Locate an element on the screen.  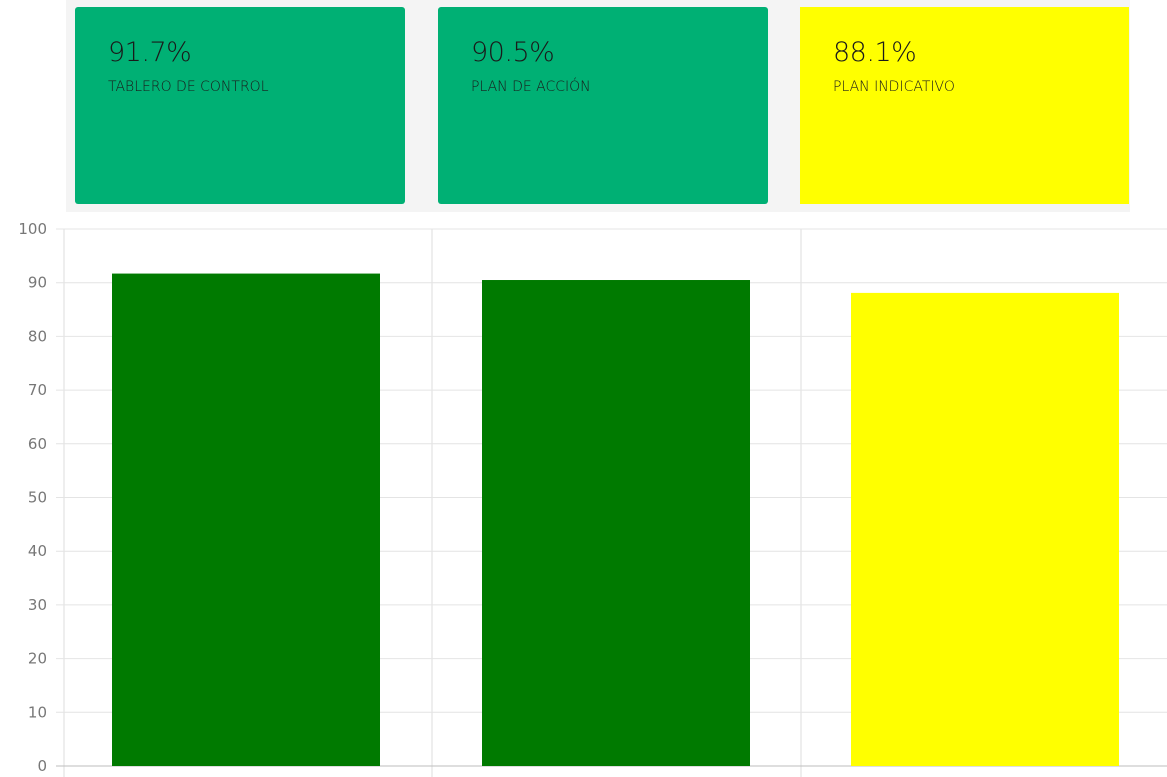
kpi-label: PLAN DE ACCIÓN is located at coordinates (531, 87).